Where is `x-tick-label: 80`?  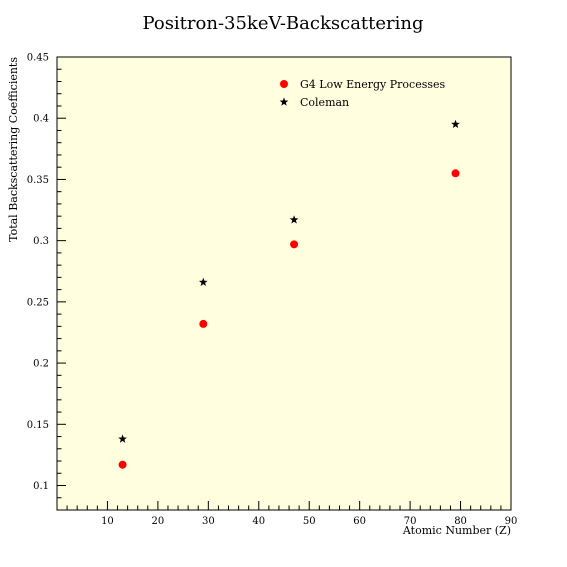
x-tick-label: 80 is located at coordinates (460, 521).